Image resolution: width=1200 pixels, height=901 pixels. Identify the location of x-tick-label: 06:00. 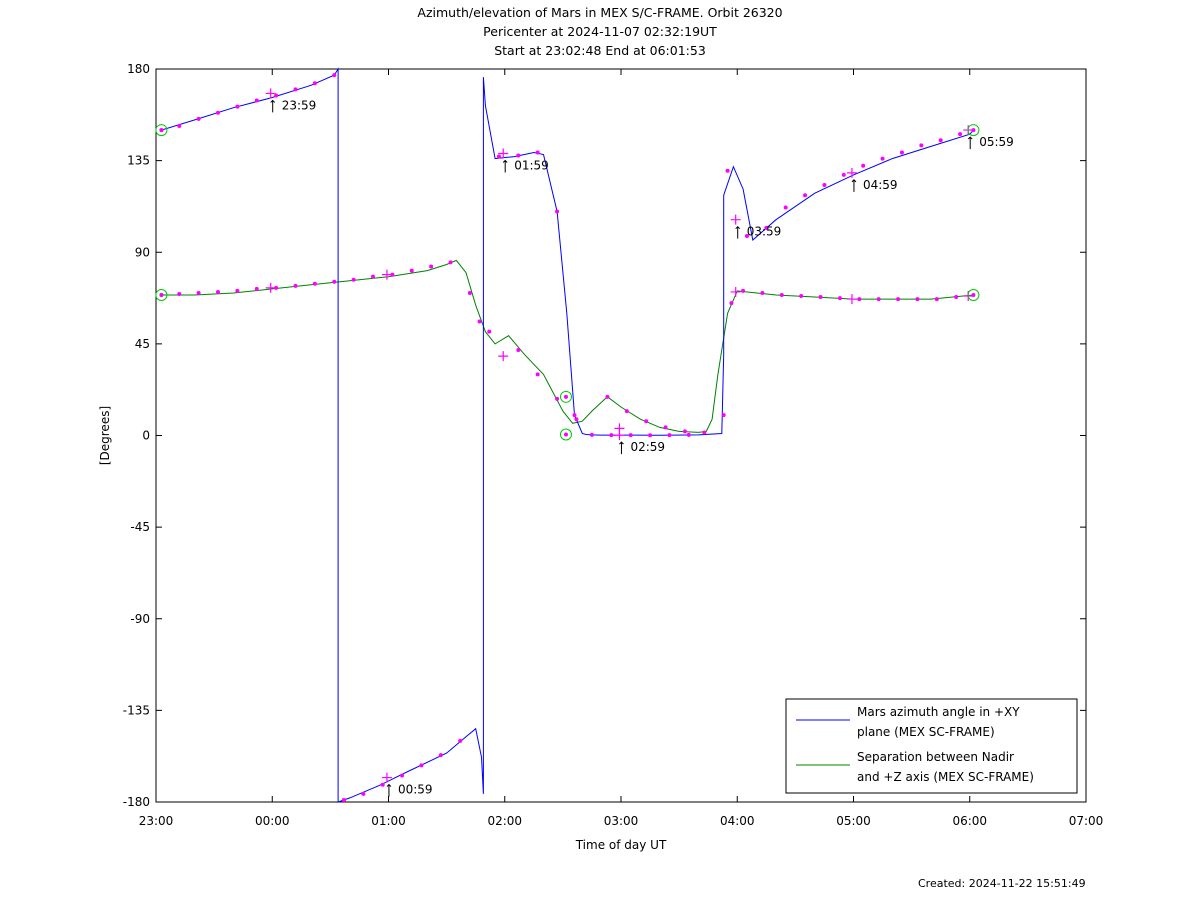
(969, 821).